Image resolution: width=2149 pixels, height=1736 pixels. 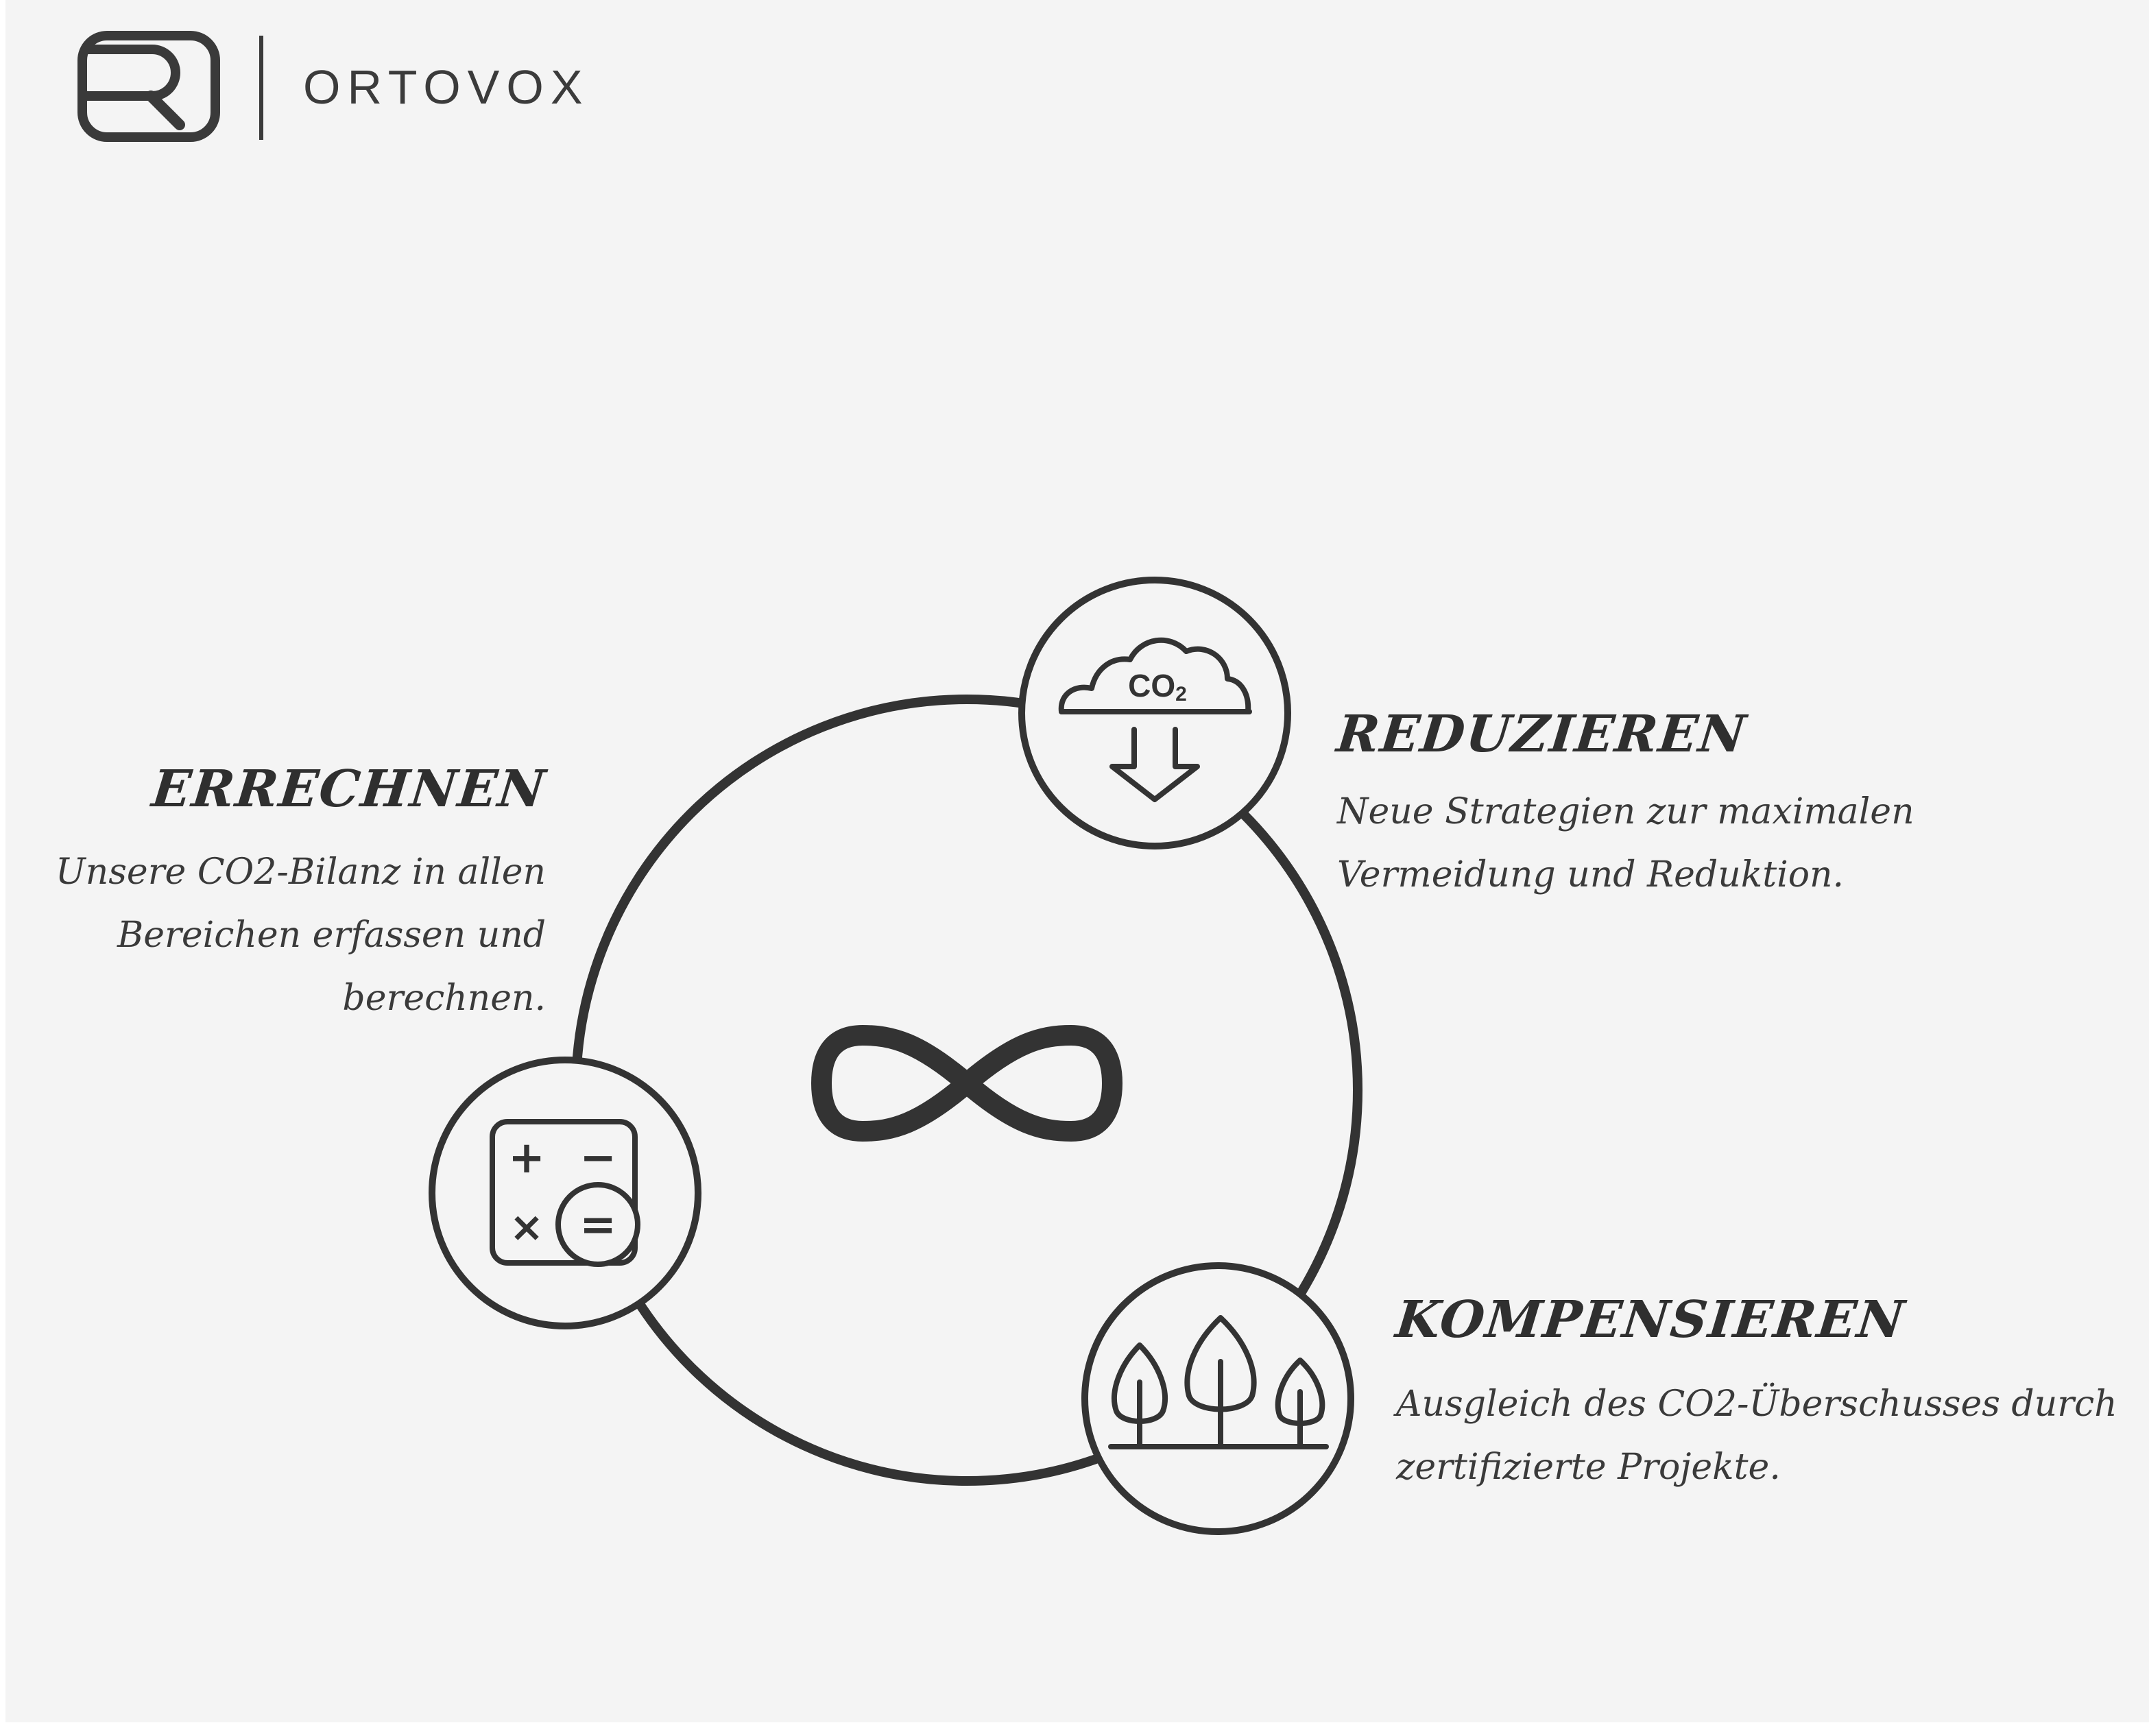 I want to click on errechnen-node: + − × =, so click(x=565, y=1193).